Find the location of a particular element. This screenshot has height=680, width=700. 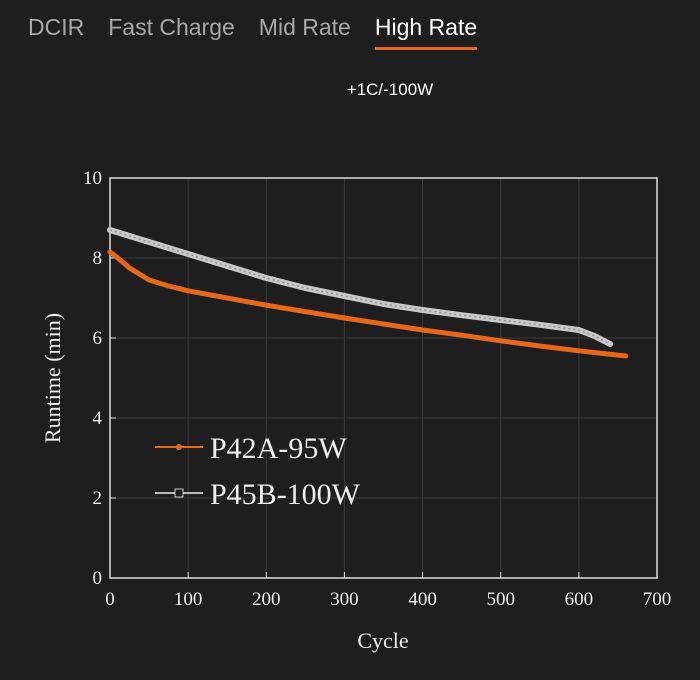

y-tick-label: 6 is located at coordinates (98, 338).